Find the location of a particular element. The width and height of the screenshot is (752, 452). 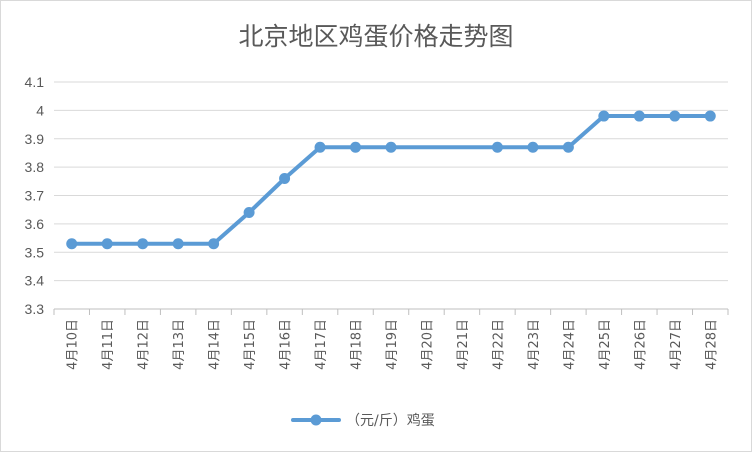

y-tick-label: 3.7 is located at coordinates (35, 196).